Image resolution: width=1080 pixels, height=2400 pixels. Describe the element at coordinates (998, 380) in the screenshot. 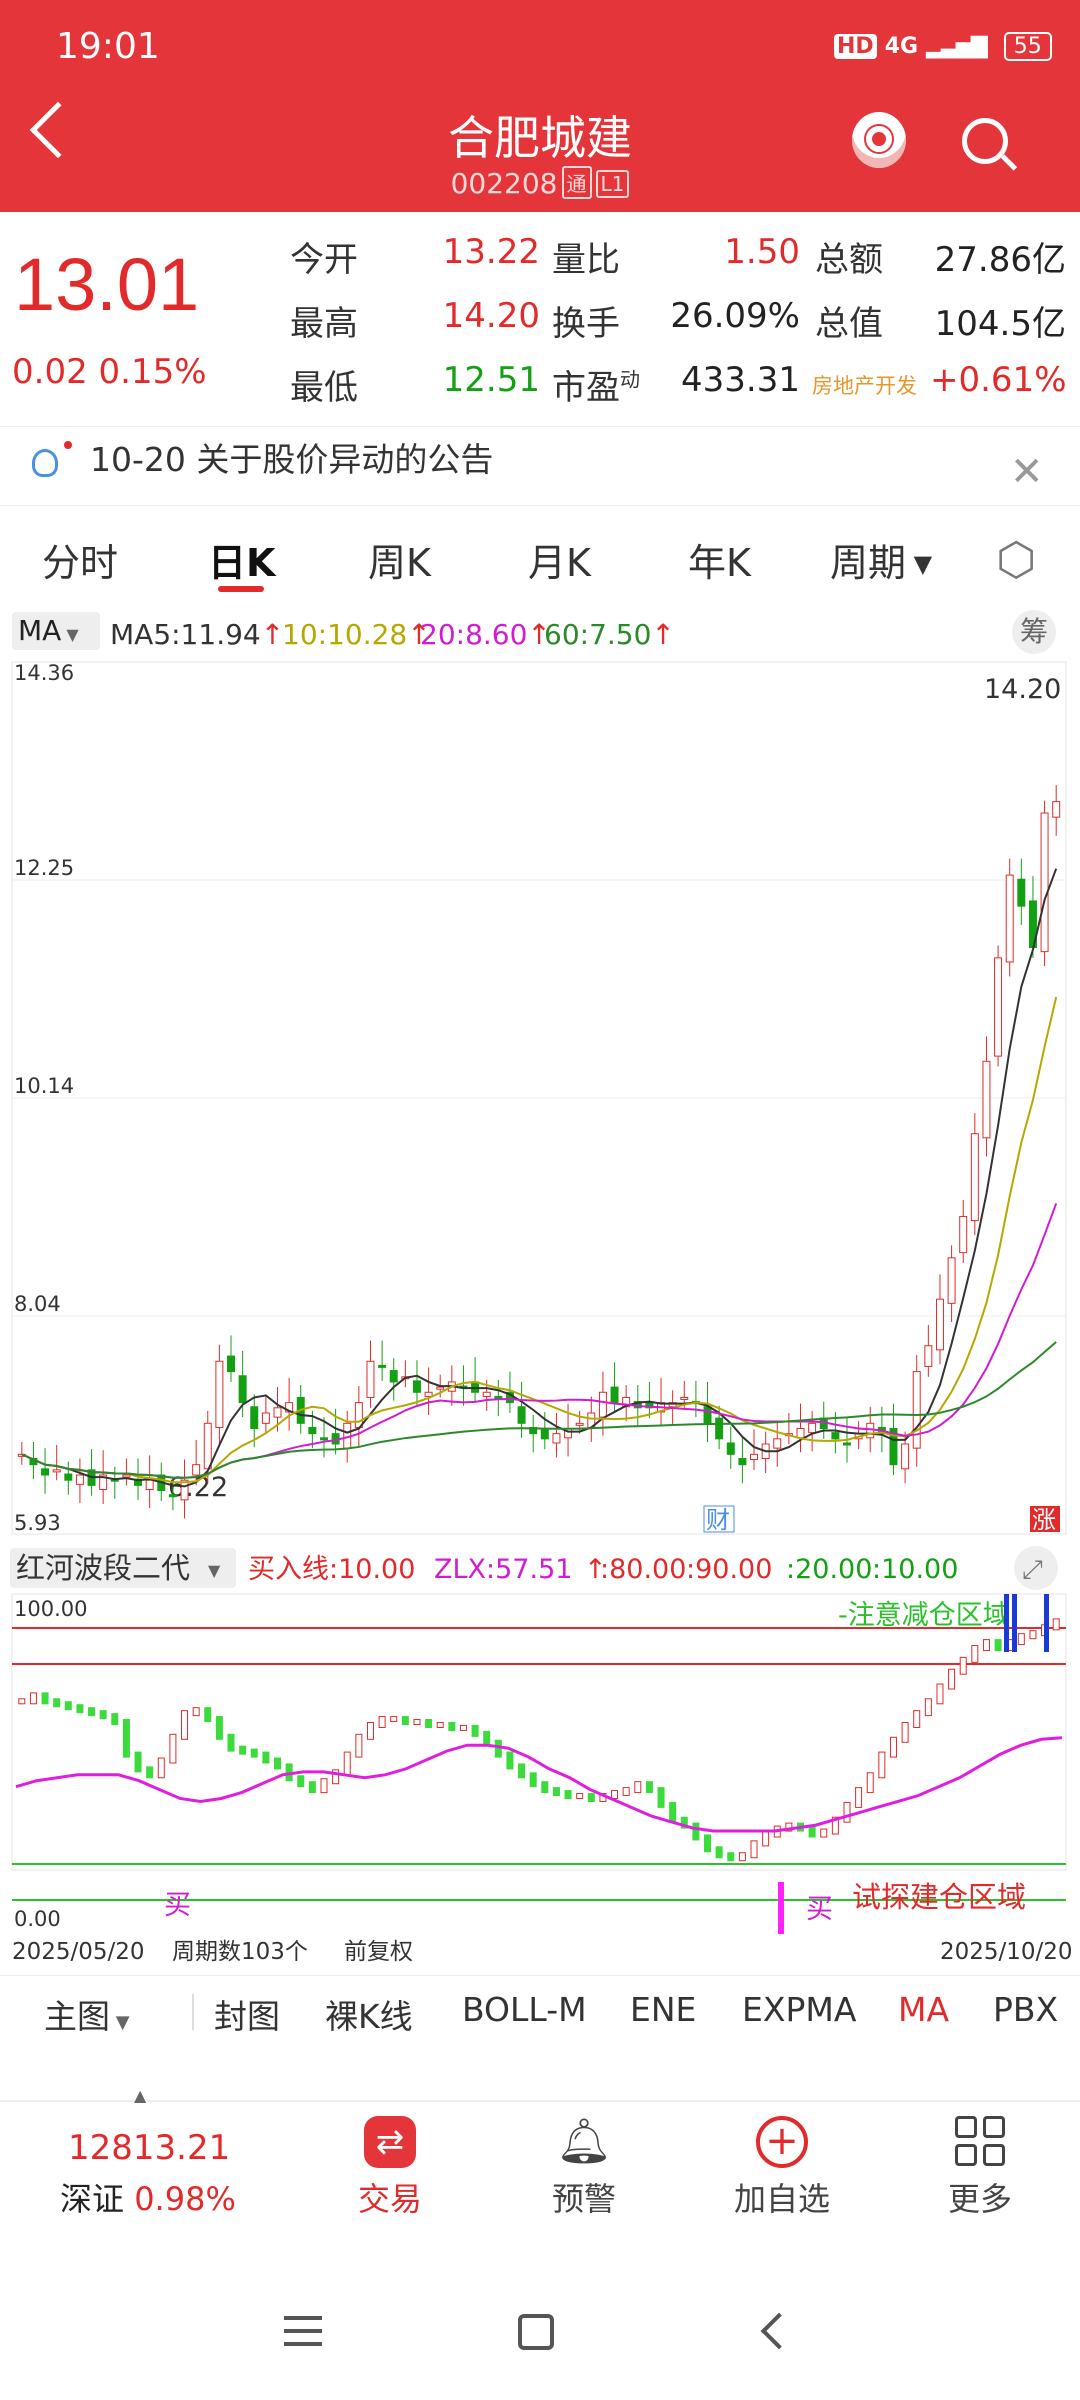

I see `industry-change: +0.61%` at that location.